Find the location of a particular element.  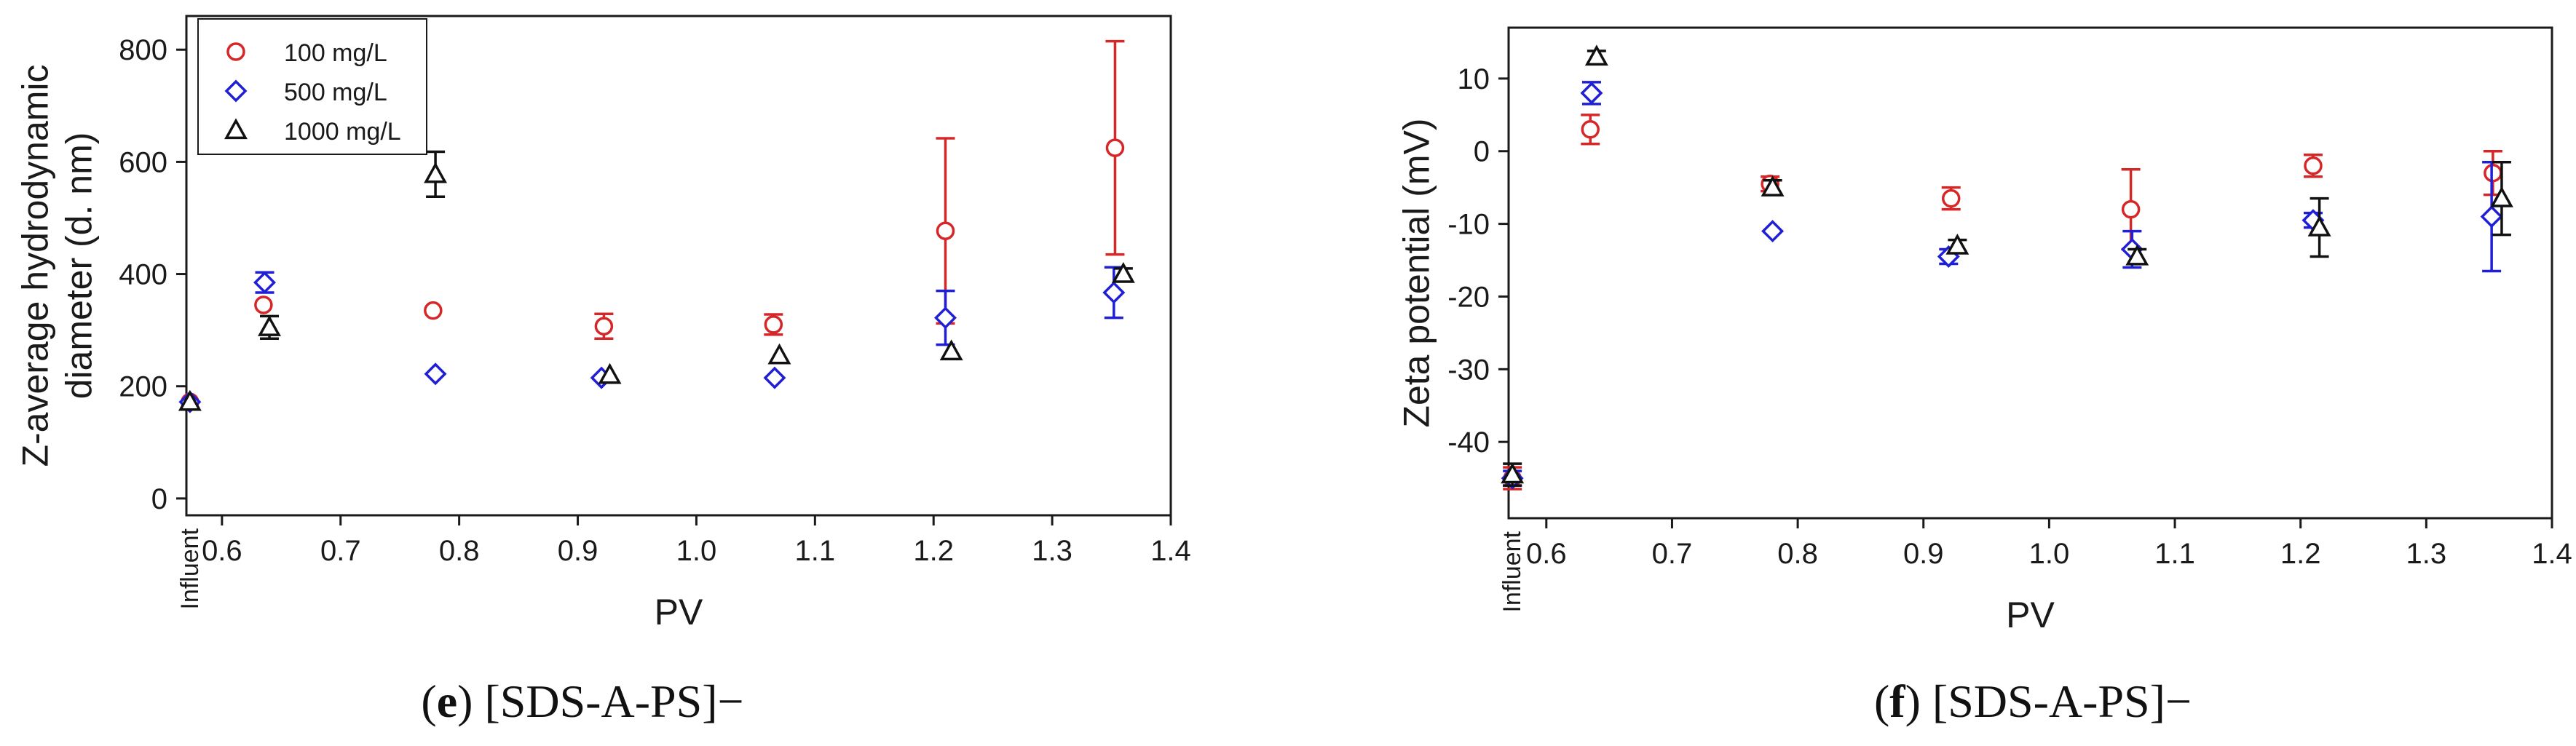

figure-caption: (e) [SDS-A-PS]− is located at coordinates (582, 701).